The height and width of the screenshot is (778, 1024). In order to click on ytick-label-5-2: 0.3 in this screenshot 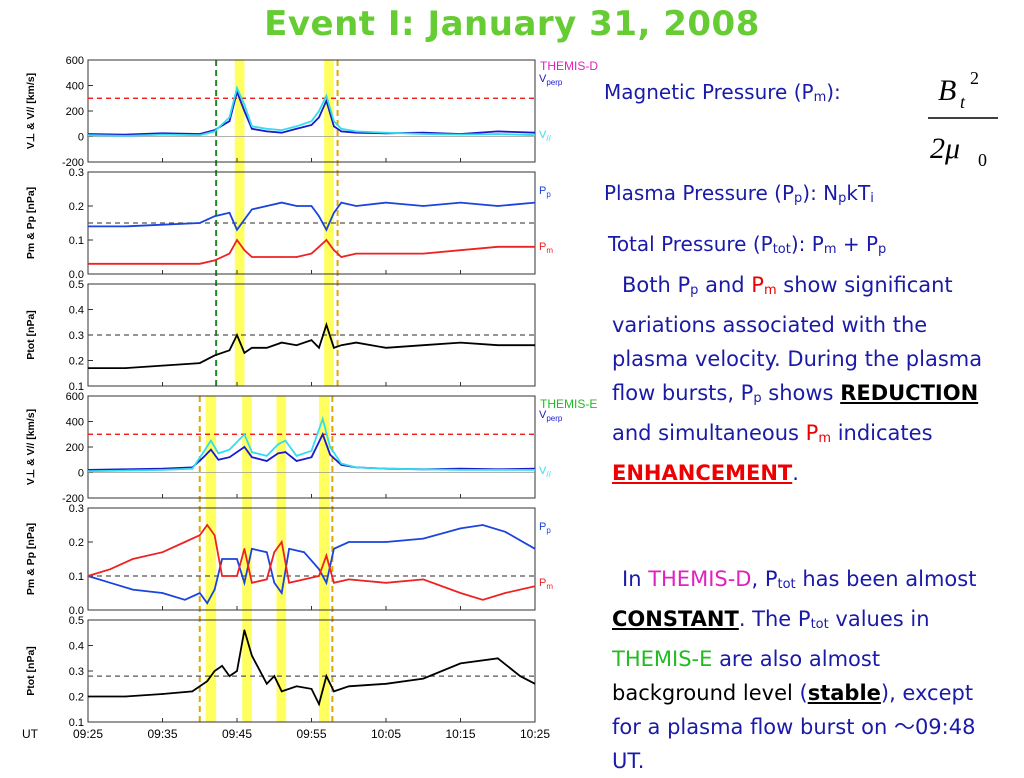, I will do `click(76, 672)`.